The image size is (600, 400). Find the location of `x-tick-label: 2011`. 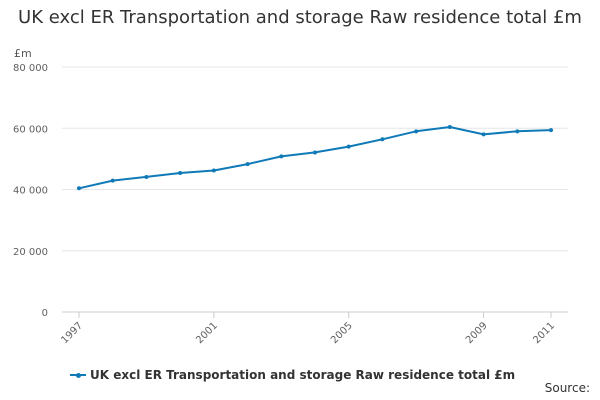

x-tick-label: 2011 is located at coordinates (544, 333).